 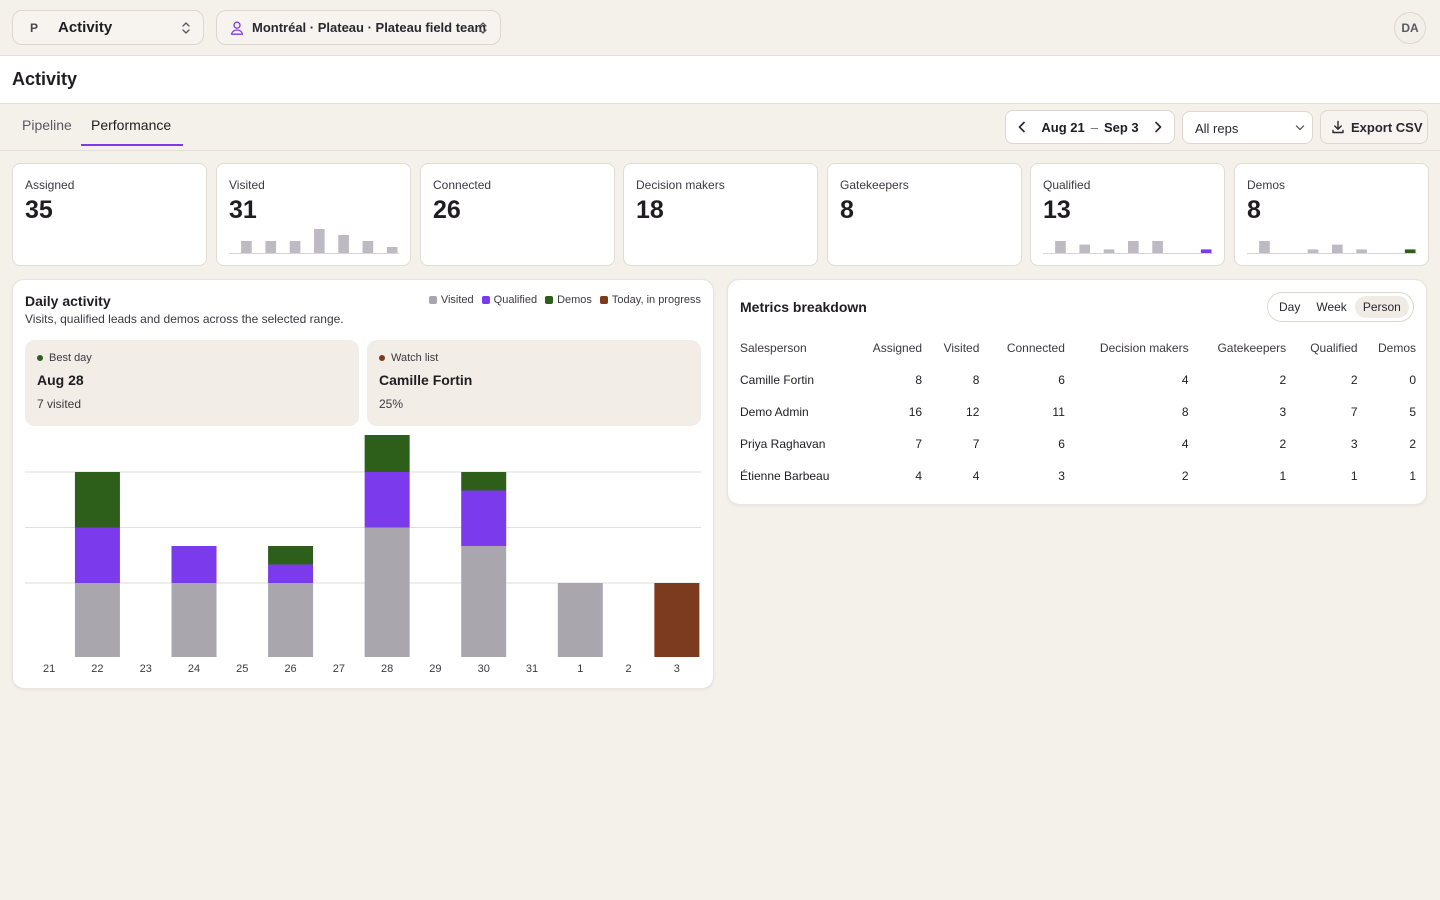 What do you see at coordinates (243, 210) in the screenshot?
I see `kpi-value: 31` at bounding box center [243, 210].